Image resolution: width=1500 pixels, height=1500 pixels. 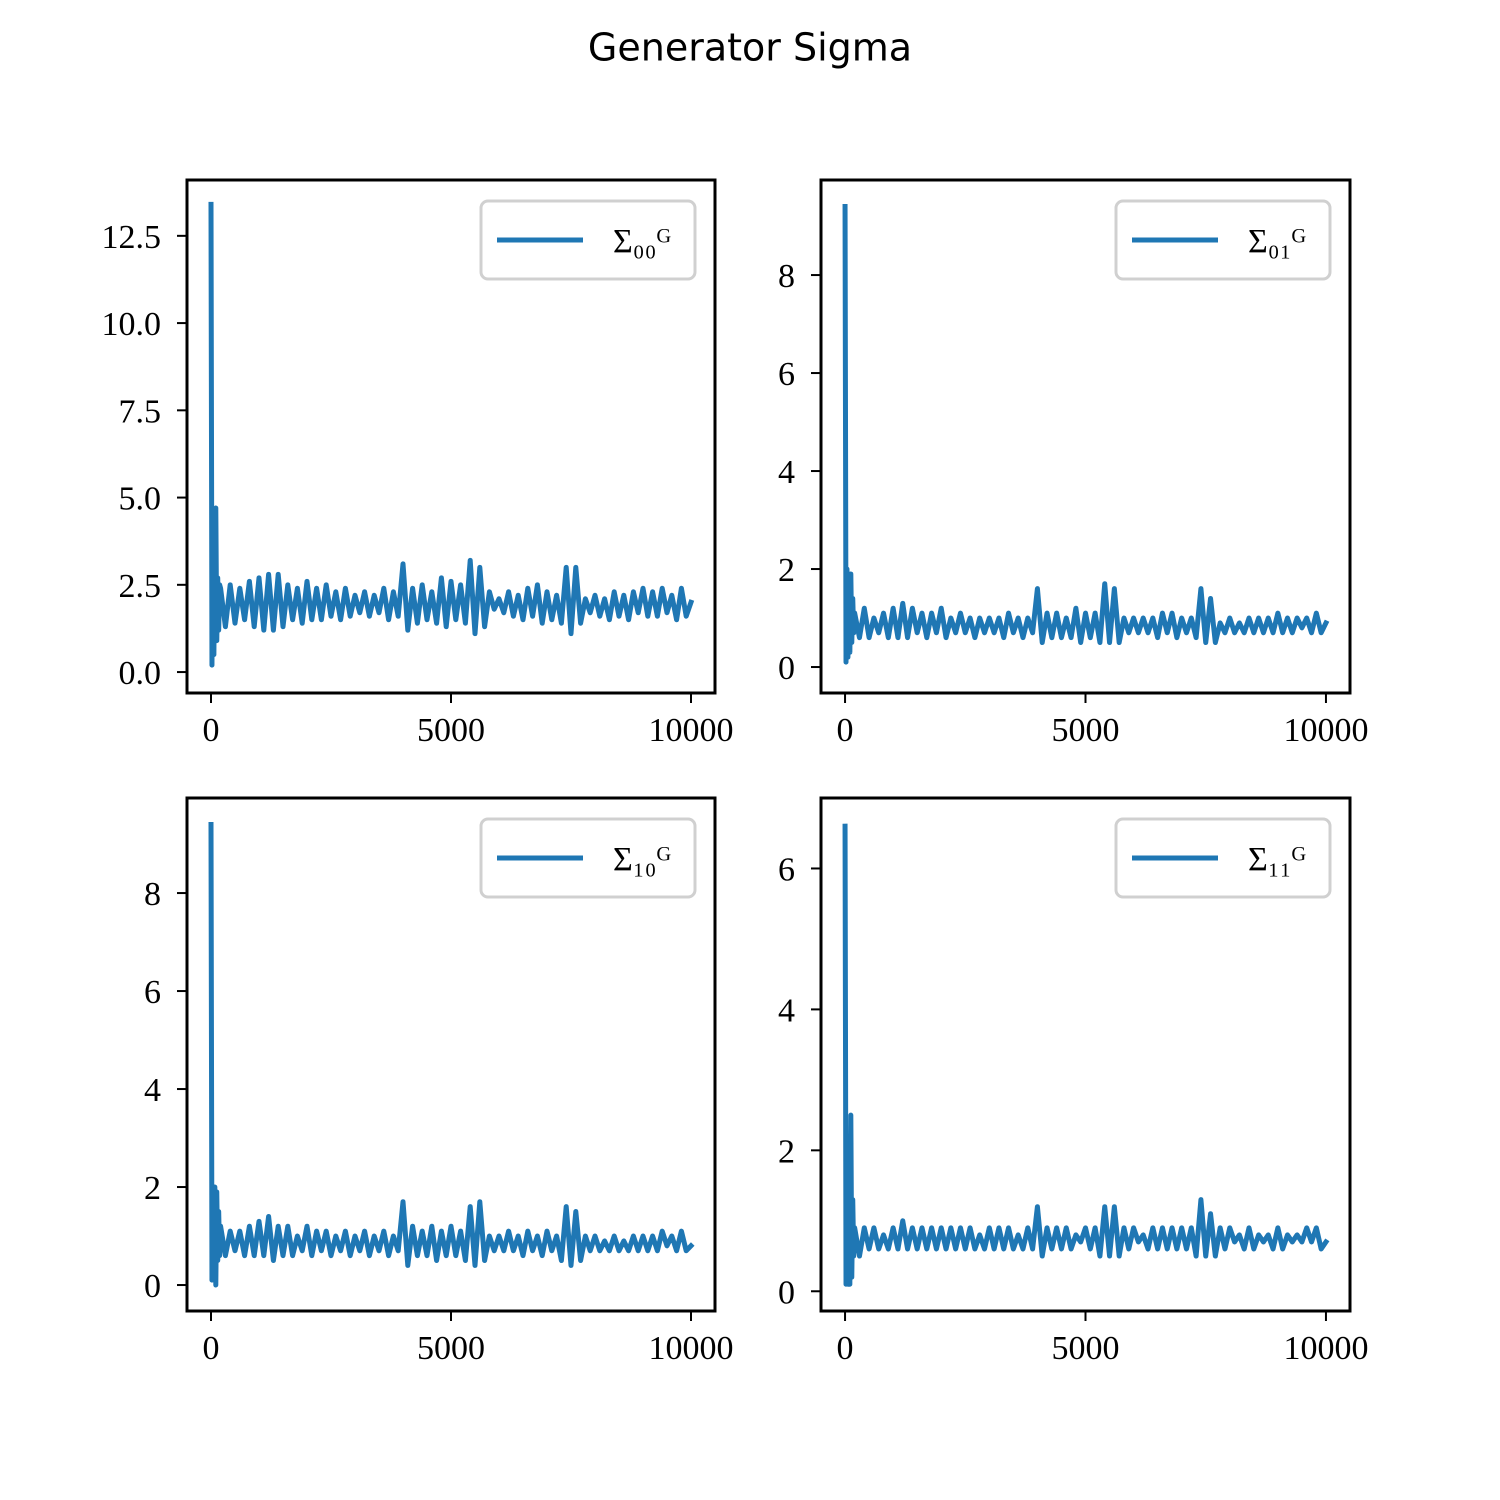 What do you see at coordinates (140, 673) in the screenshot?
I see `y-tick-label: 0.0` at bounding box center [140, 673].